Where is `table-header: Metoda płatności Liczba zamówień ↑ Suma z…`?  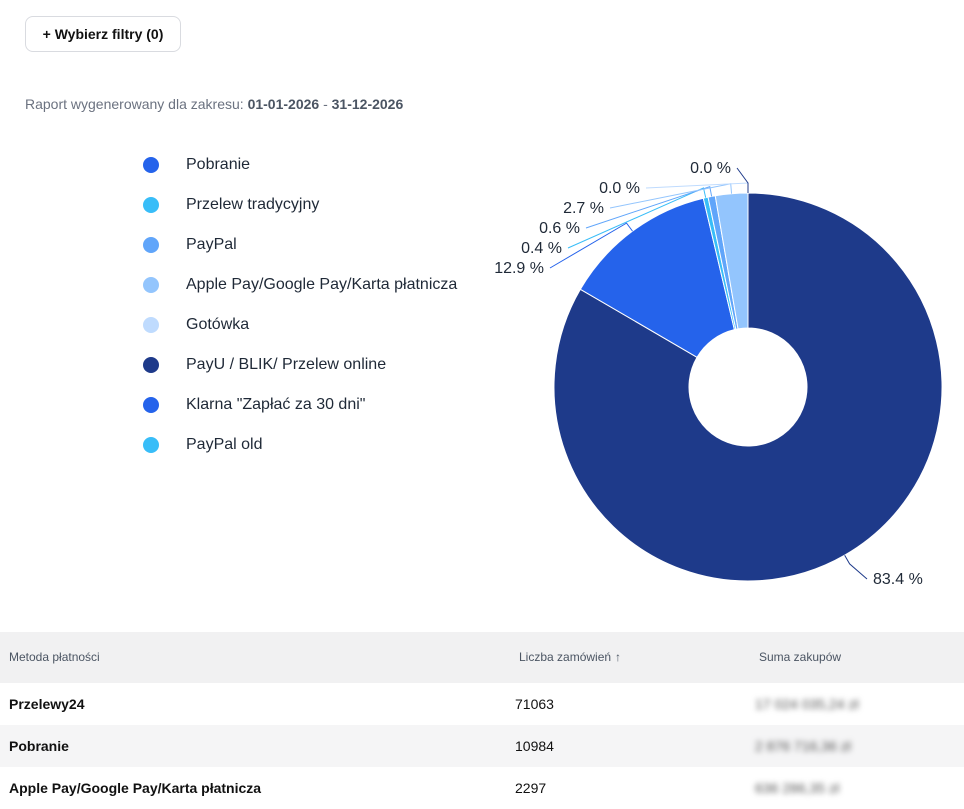
table-header: Metoda płatności Liczba zamówień ↑ Suma z… is located at coordinates (482, 657).